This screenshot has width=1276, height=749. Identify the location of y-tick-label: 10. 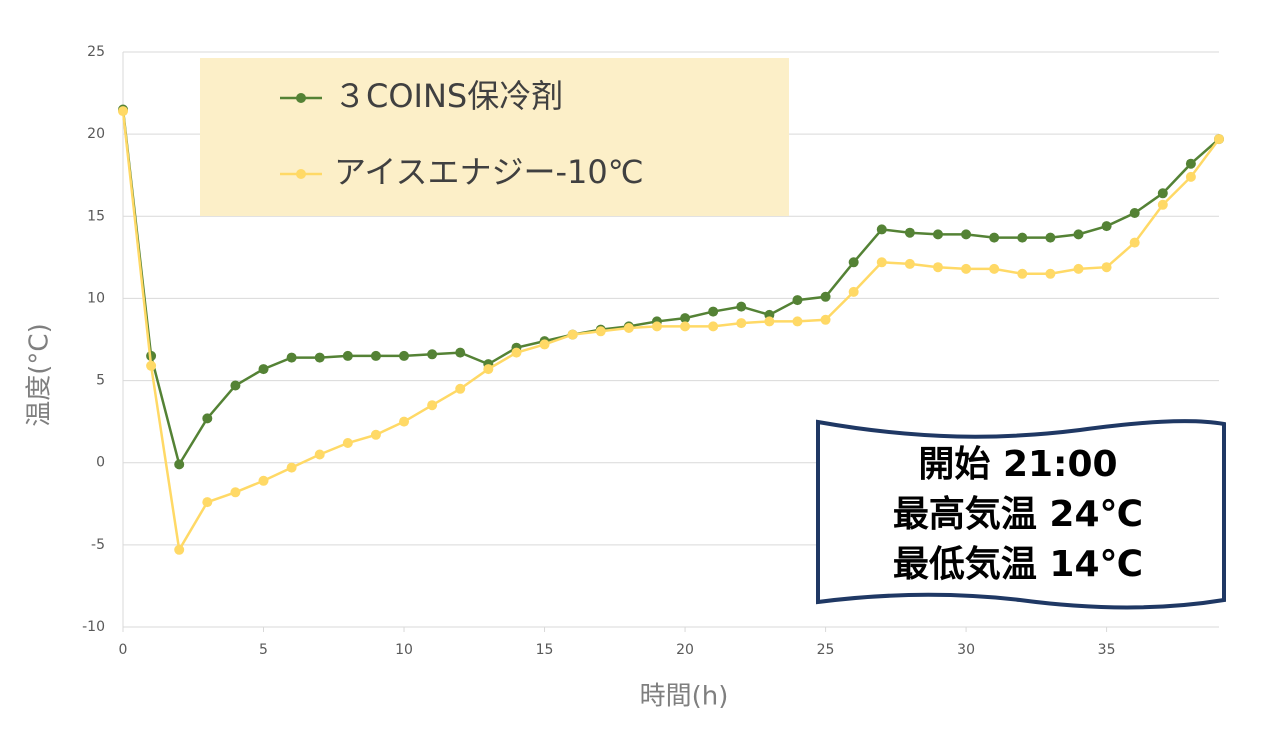
(96, 298).